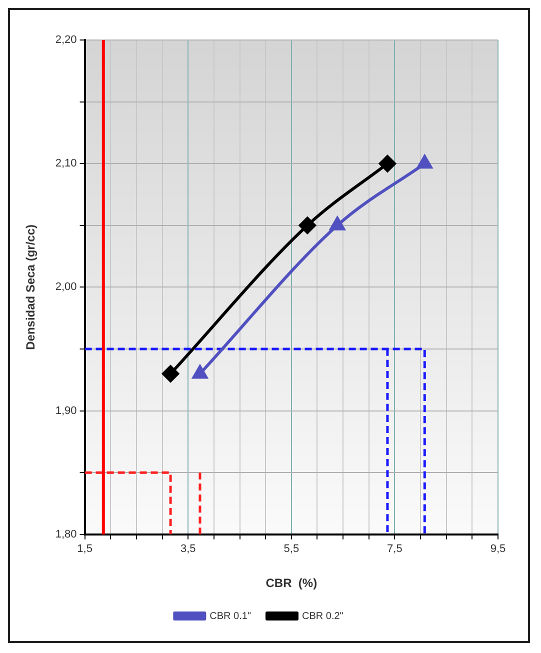 This screenshot has width=541, height=653. What do you see at coordinates (66, 164) in the screenshot?
I see `y-tick-label: 2,10` at bounding box center [66, 164].